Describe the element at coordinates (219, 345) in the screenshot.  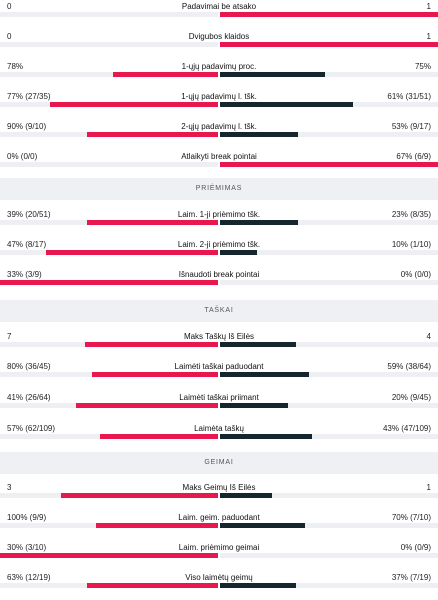
I see `stat-row: 7 Maks Taškų Iš Eilės 4` at that location.